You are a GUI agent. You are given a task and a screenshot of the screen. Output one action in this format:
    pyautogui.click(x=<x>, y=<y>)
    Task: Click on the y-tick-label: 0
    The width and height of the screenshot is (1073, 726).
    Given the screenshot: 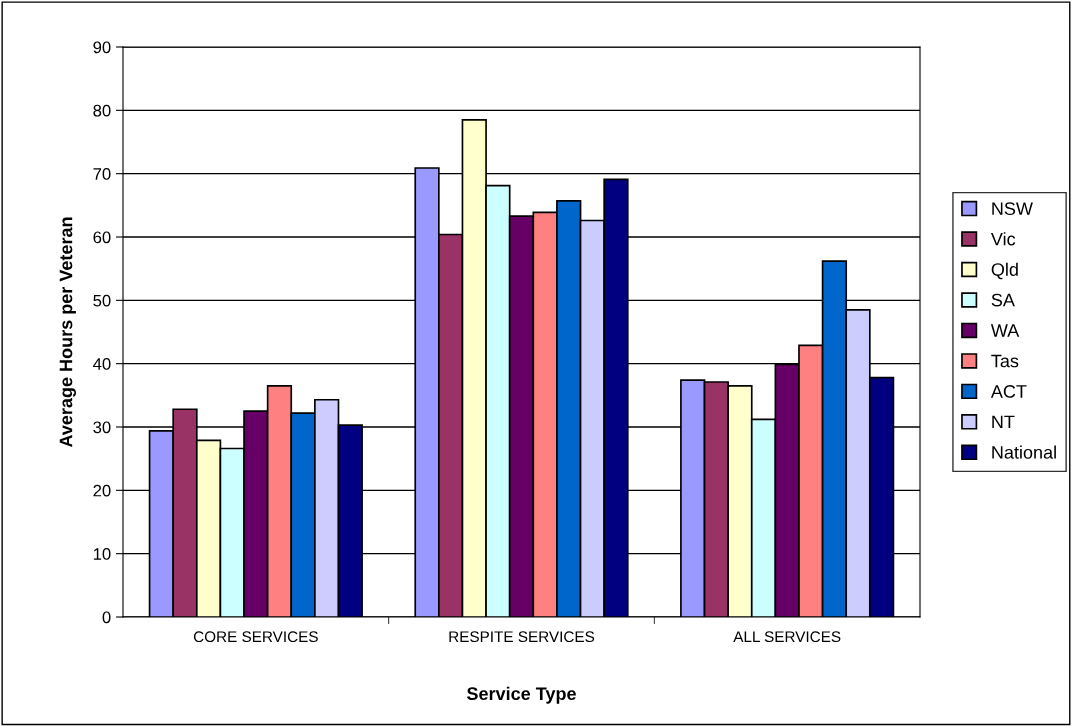 What is the action you would take?
    pyautogui.click(x=106, y=617)
    